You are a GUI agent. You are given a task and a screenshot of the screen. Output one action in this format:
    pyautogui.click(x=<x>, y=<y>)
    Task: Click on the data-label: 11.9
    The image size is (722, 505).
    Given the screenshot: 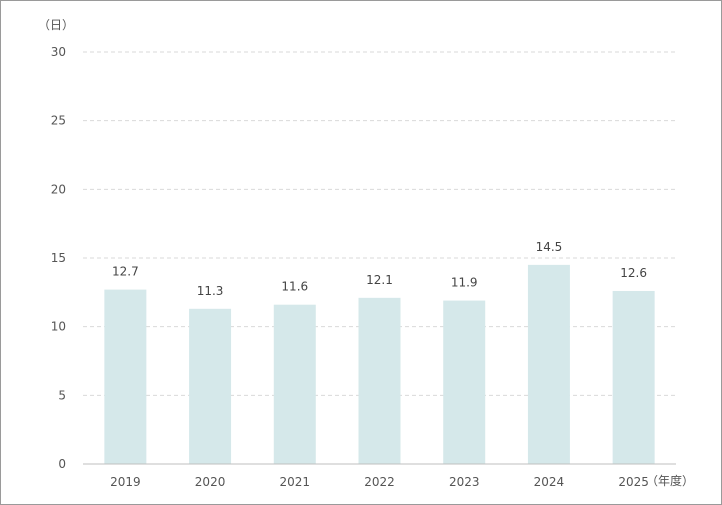 What is the action you would take?
    pyautogui.click(x=464, y=283)
    